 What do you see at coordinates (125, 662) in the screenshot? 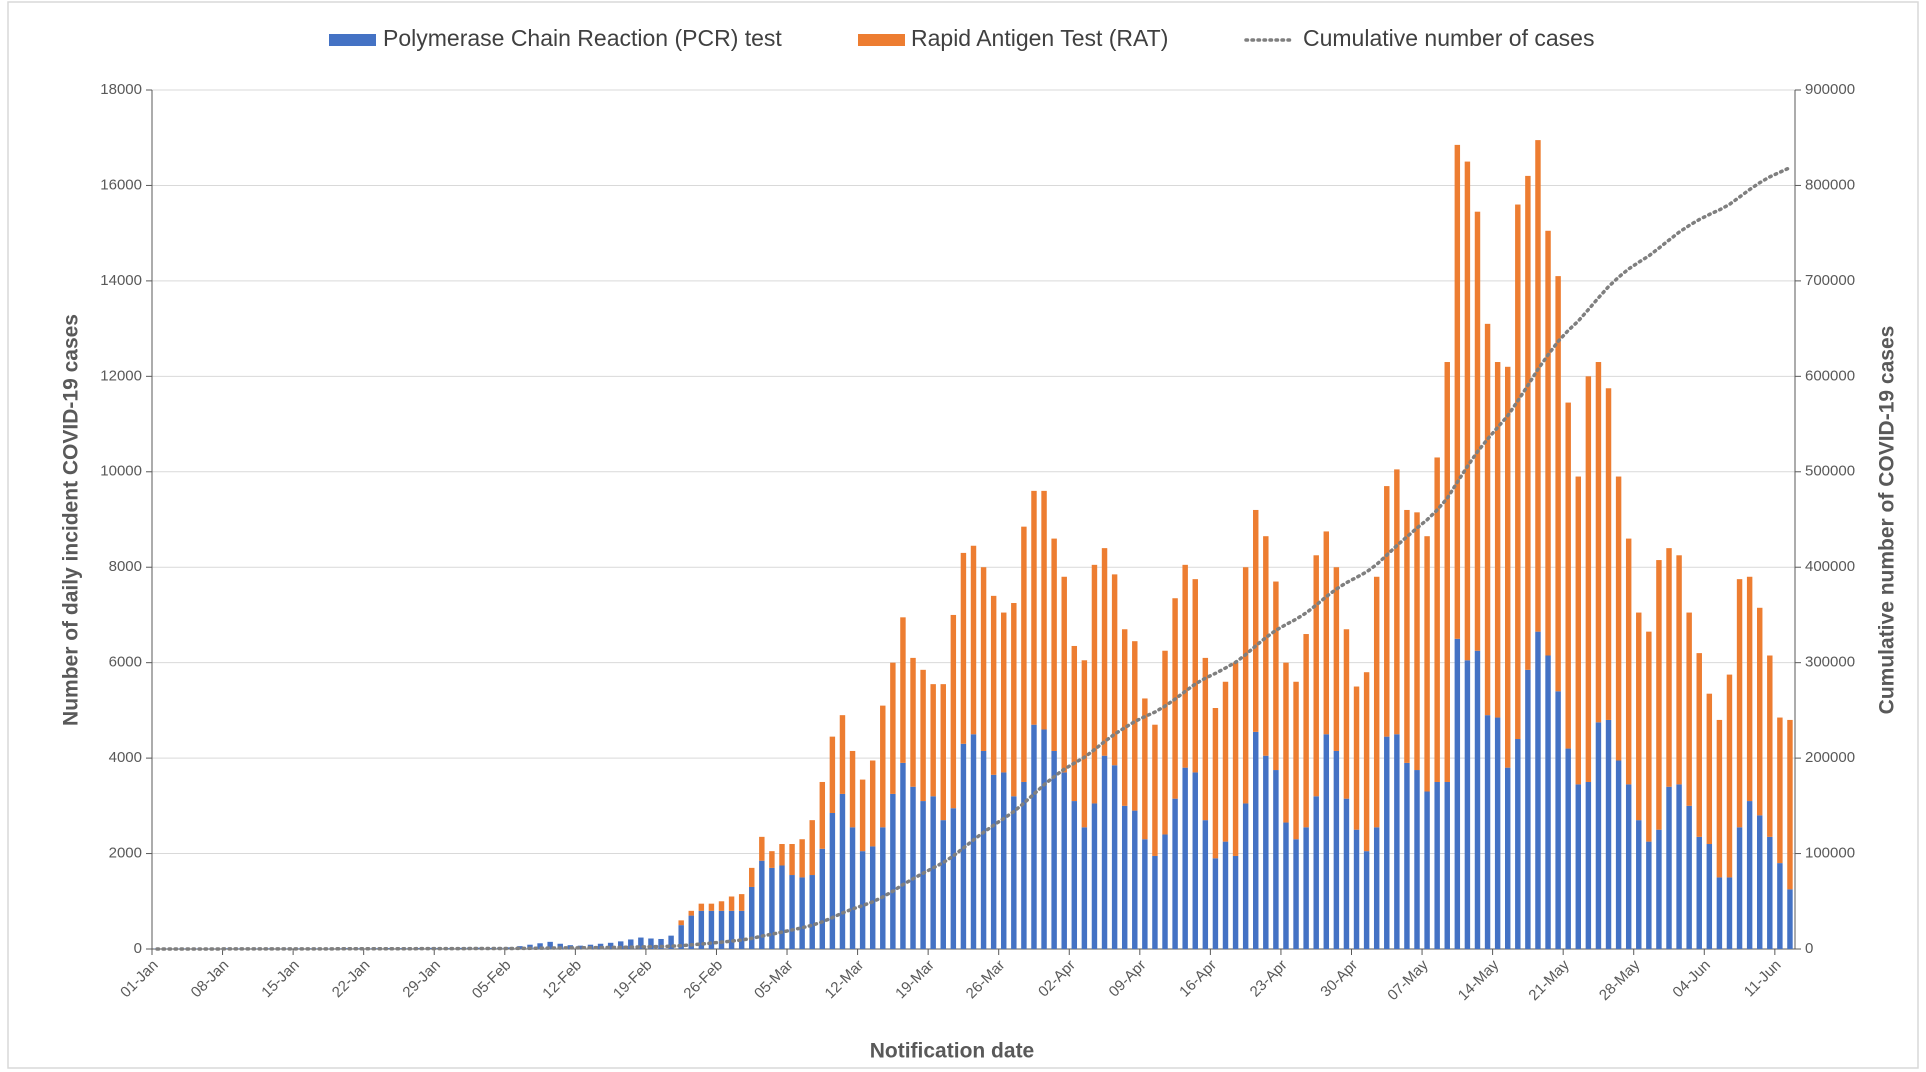
I see `y-tick-label: 6000` at bounding box center [125, 662].